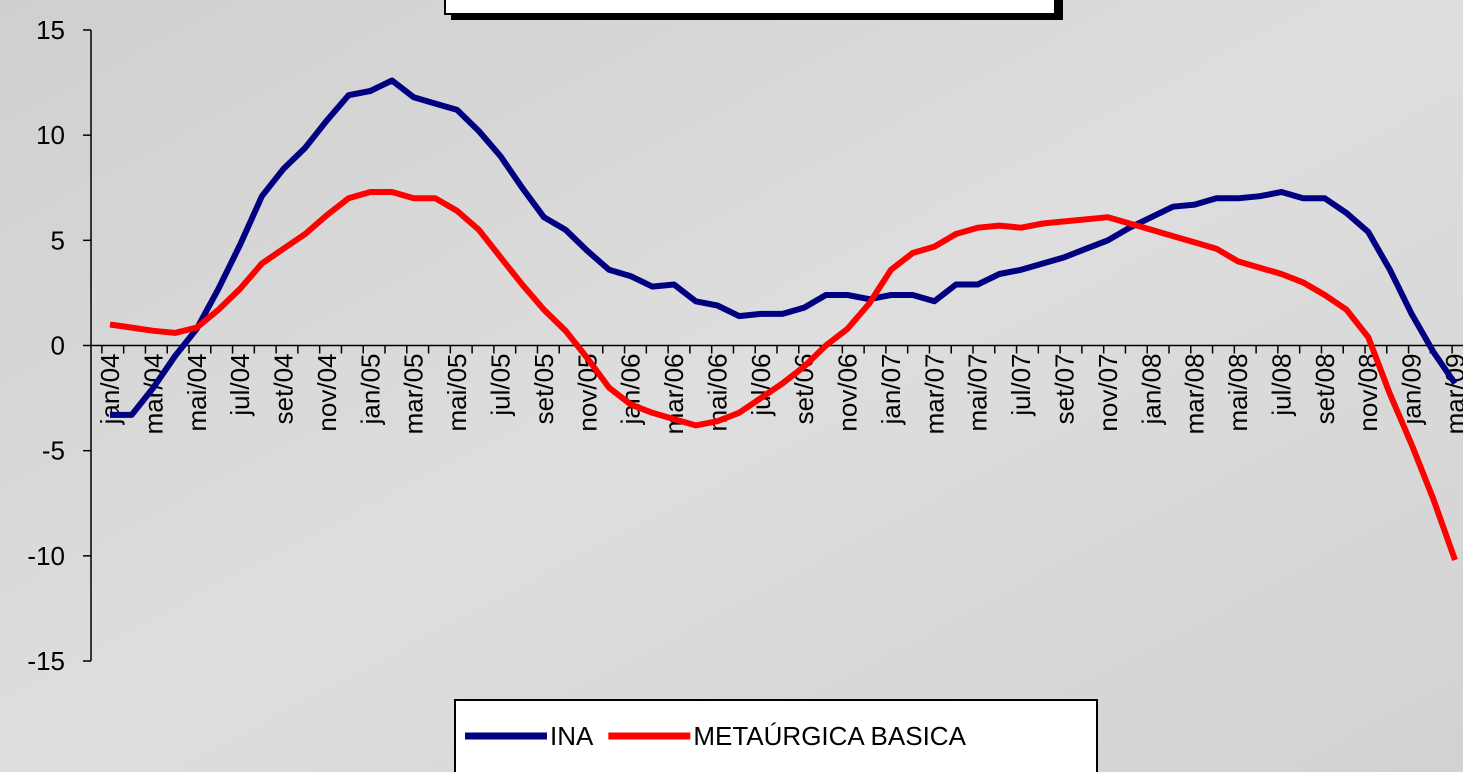 This screenshot has height=772, width=1463. What do you see at coordinates (53, 451) in the screenshot?
I see `y-tick-label: -5` at bounding box center [53, 451].